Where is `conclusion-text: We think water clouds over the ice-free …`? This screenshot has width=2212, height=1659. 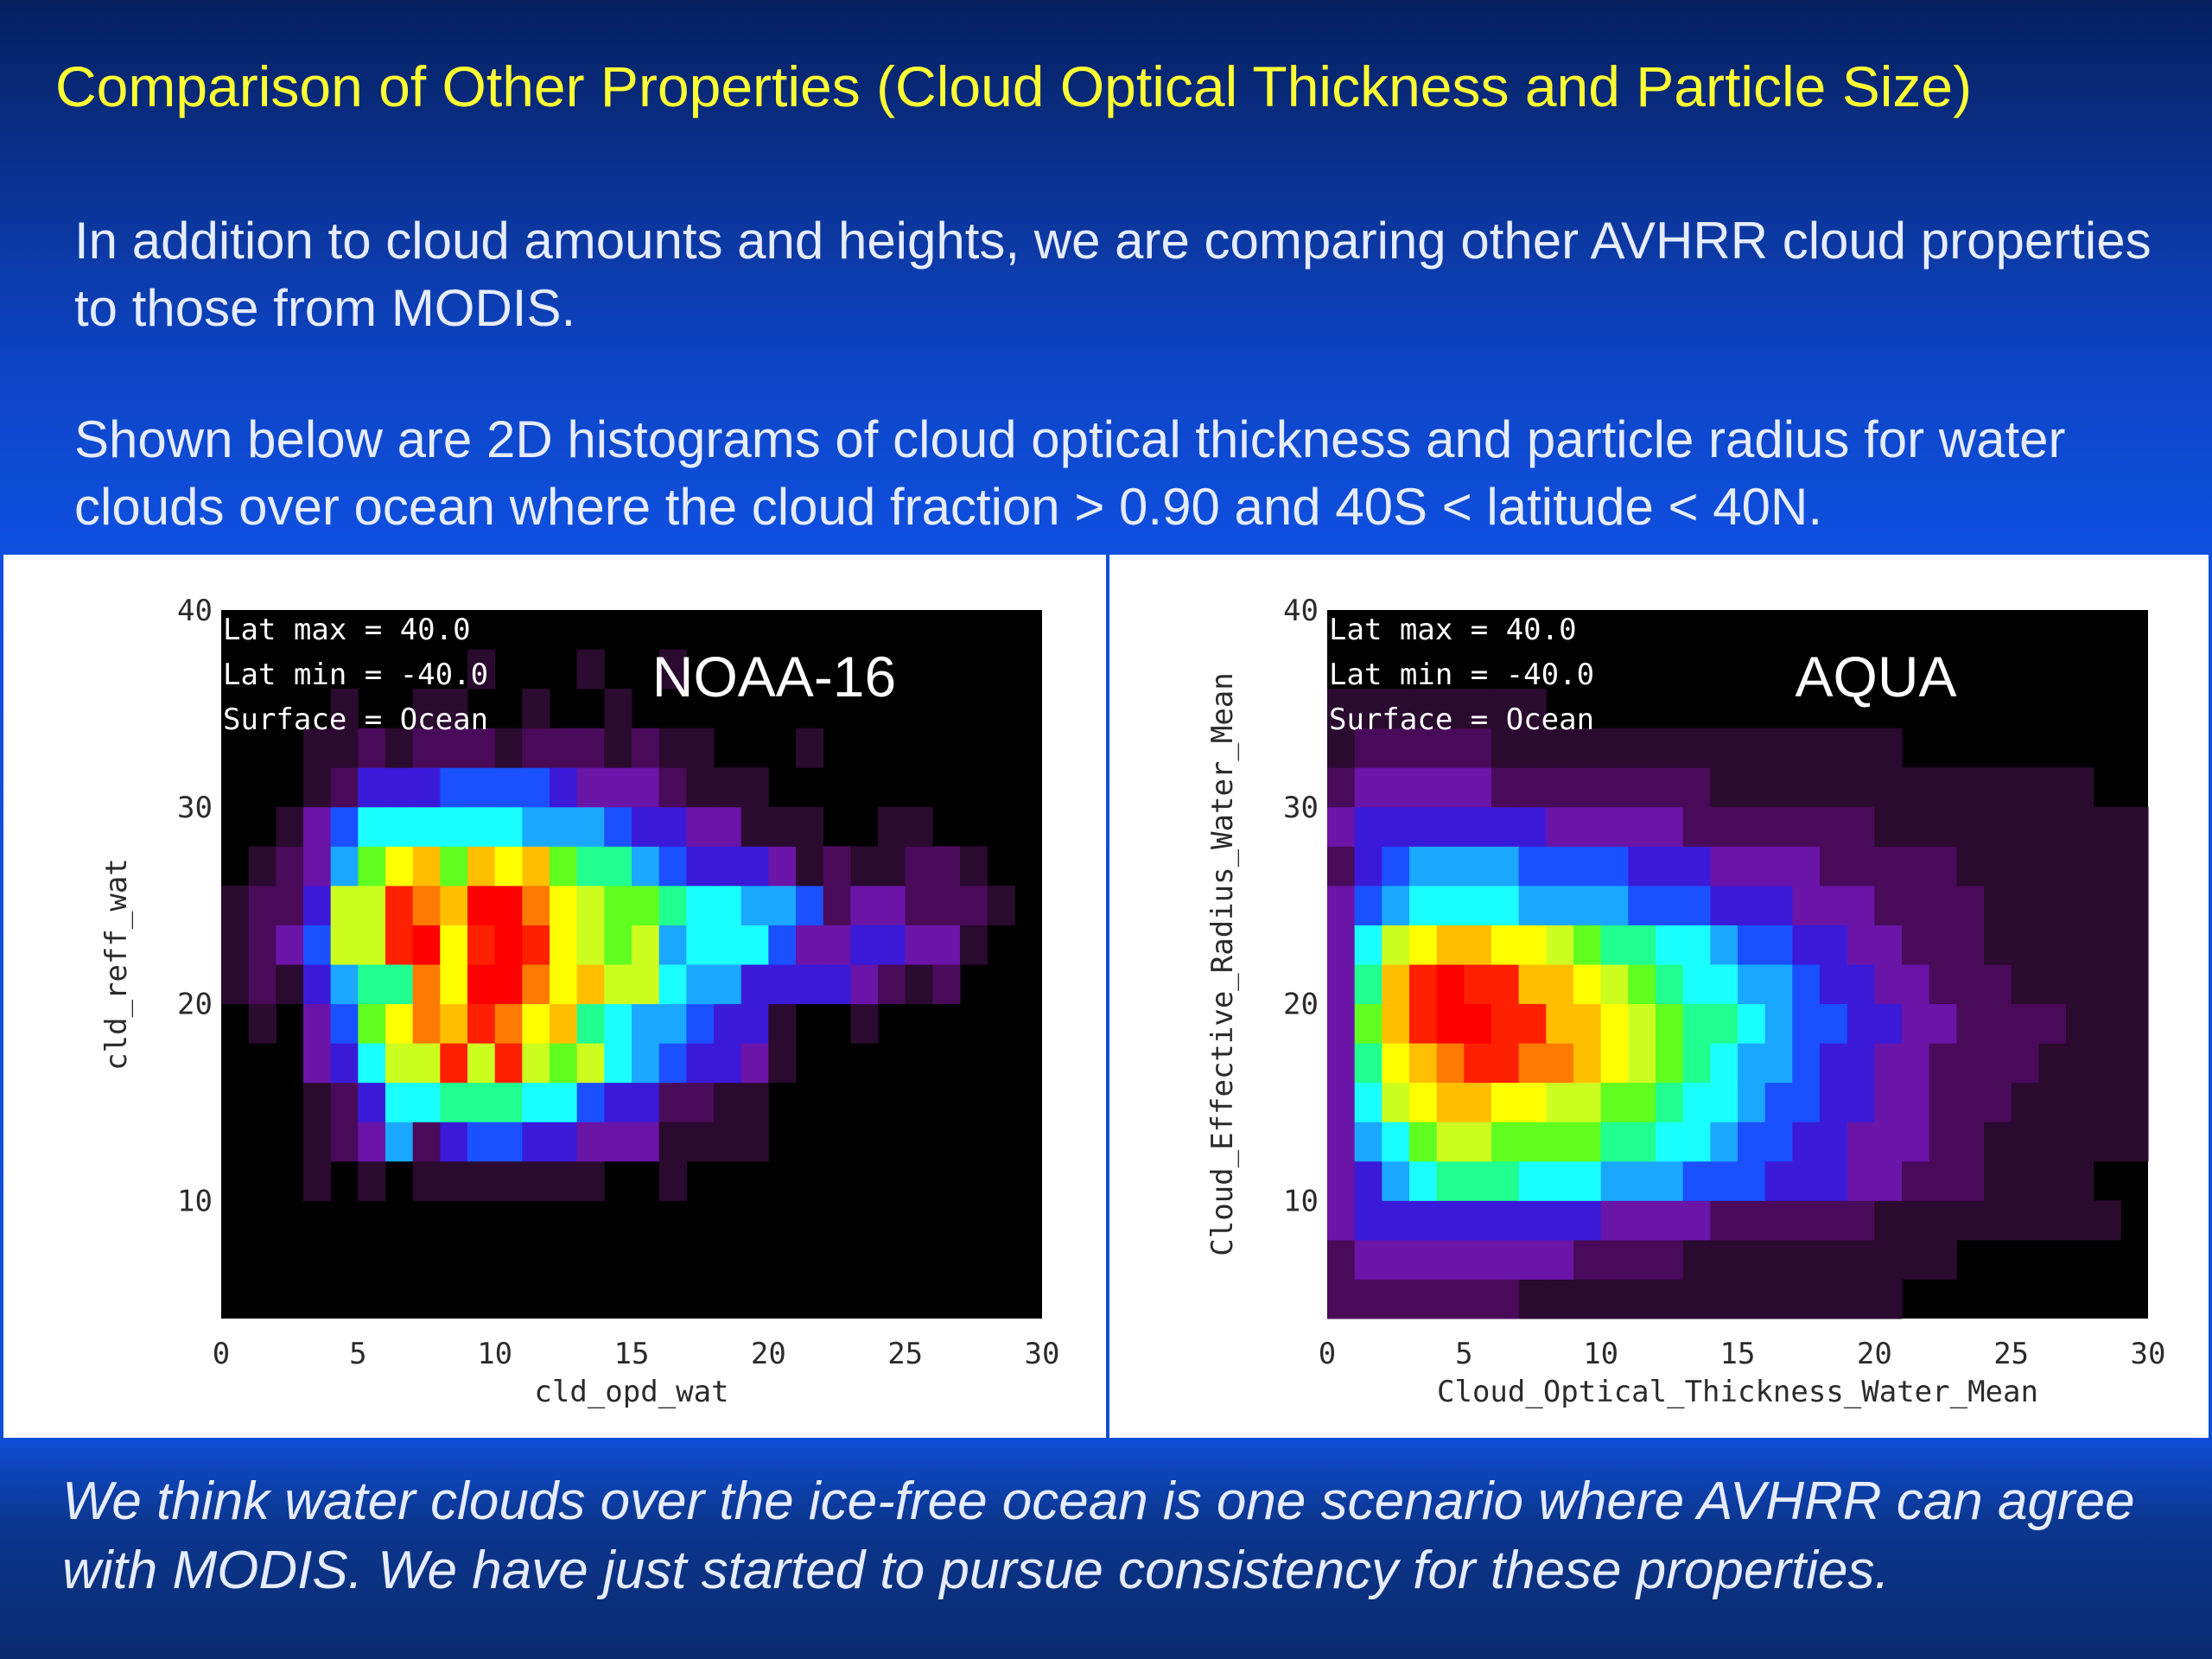
conclusion-text: We think water clouds over the ice-free … is located at coordinates (1098, 1535).